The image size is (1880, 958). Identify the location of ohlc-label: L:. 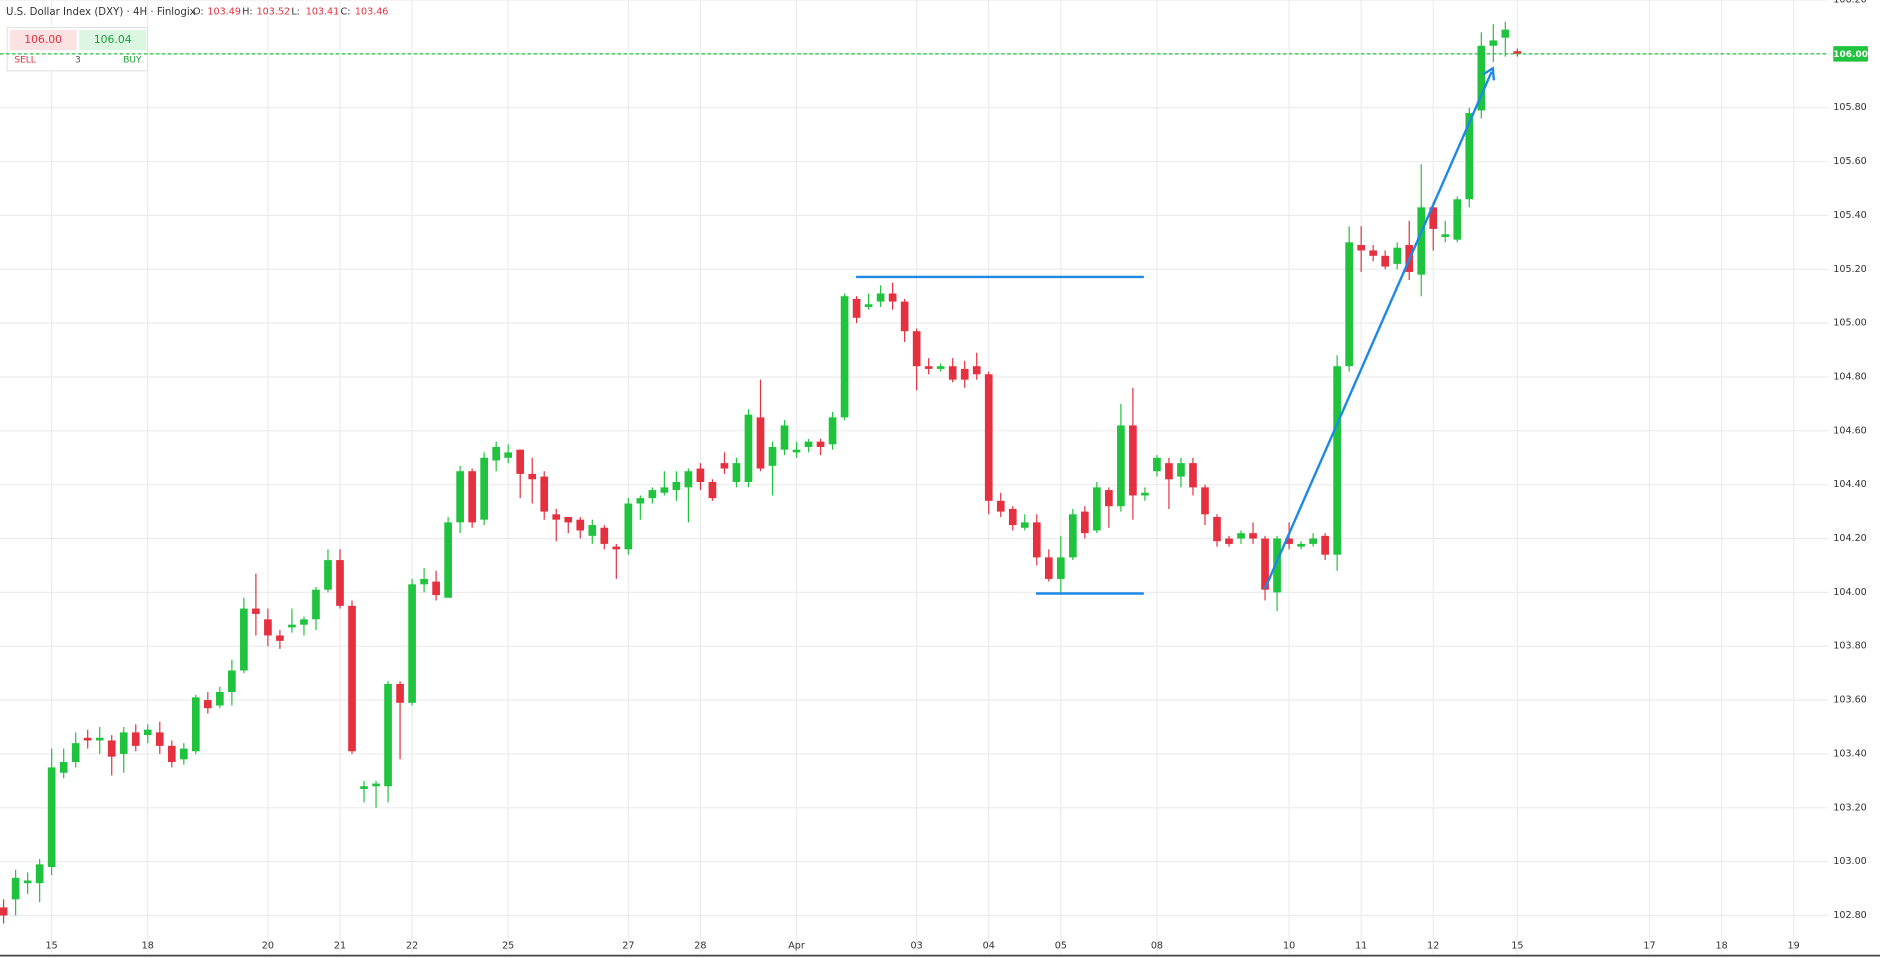
(295, 11).